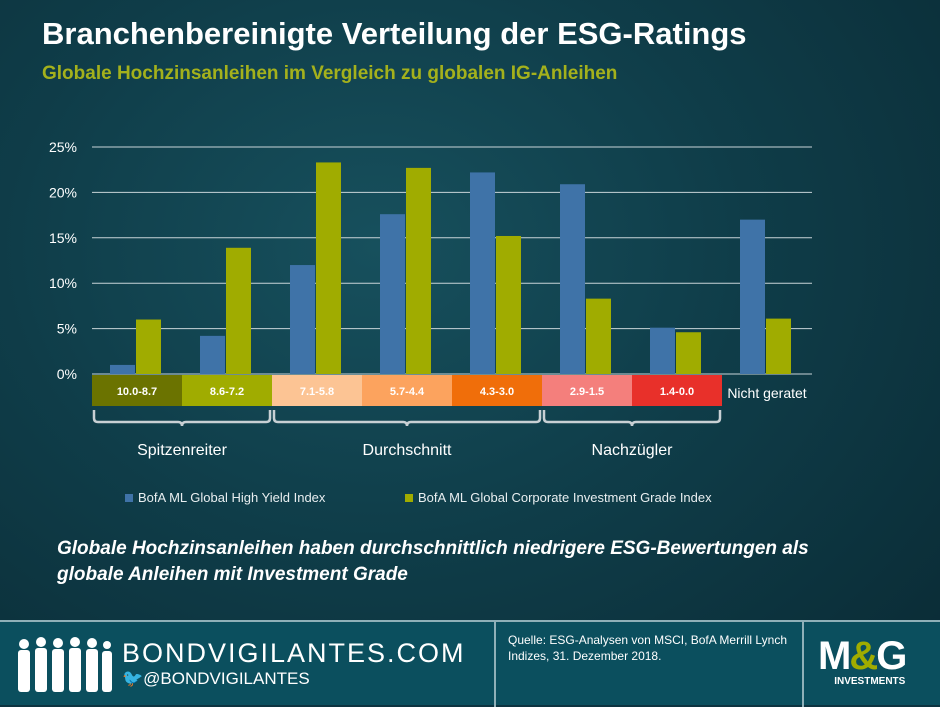 This screenshot has width=940, height=707. I want to click on x-tick-label: 5.7-4.4, so click(407, 392).